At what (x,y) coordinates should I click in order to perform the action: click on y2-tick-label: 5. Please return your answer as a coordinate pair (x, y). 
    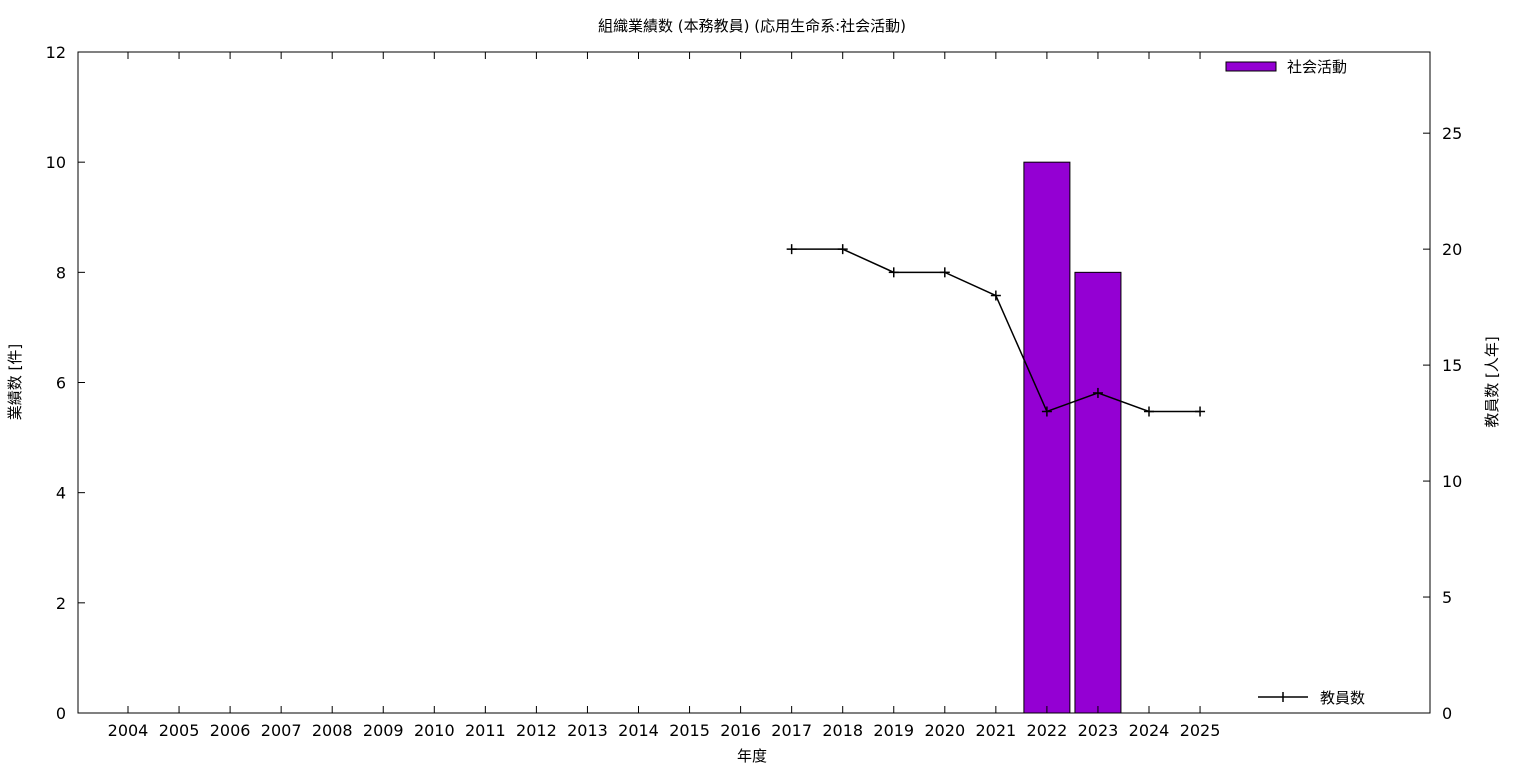
    Looking at the image, I should click on (1447, 597).